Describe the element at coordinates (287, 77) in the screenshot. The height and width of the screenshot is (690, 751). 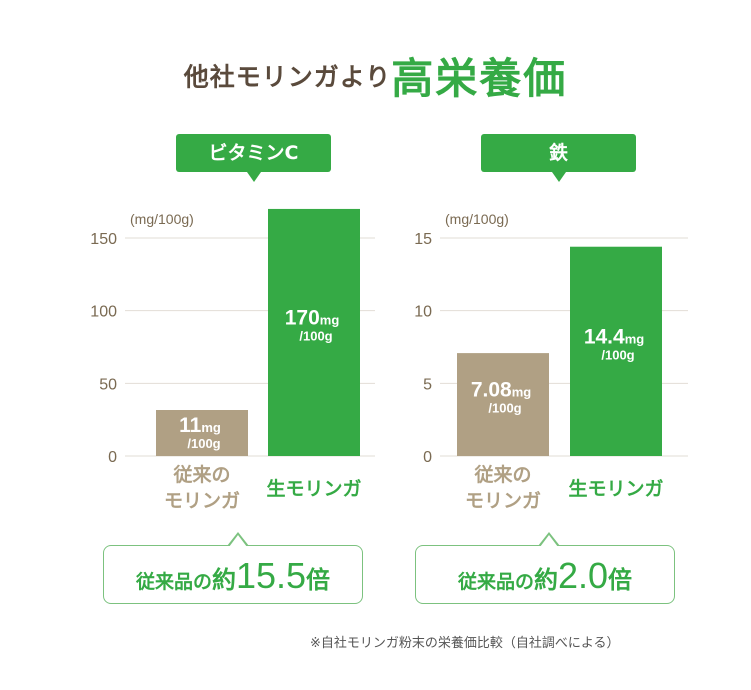
I see `title-prefix: 他社モリンガより` at that location.